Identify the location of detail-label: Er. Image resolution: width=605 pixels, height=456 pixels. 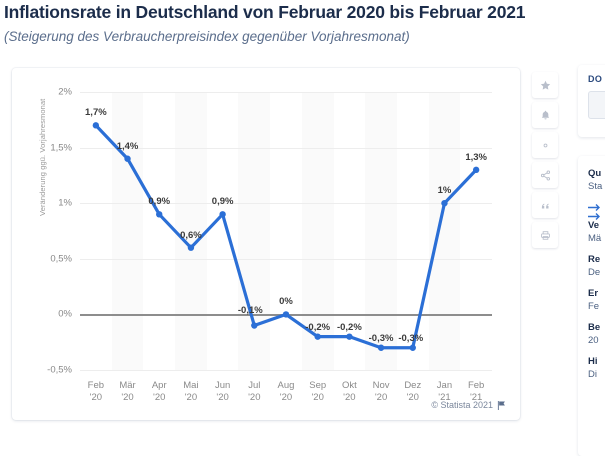
(593, 293).